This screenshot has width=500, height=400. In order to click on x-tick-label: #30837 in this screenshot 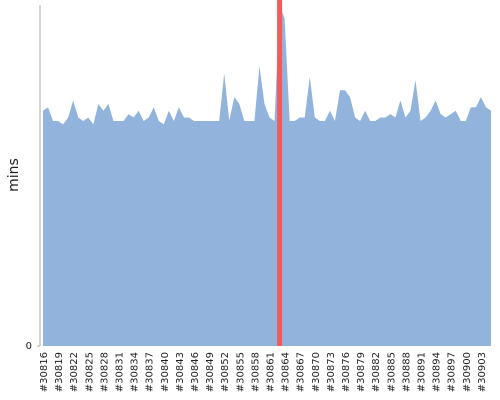, I will do `click(150, 372)`.